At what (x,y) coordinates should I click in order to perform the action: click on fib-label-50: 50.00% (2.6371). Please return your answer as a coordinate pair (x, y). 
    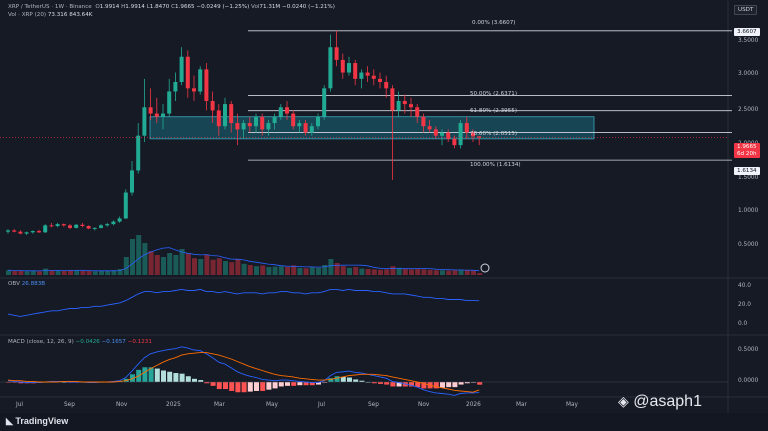
    Looking at the image, I should click on (494, 94).